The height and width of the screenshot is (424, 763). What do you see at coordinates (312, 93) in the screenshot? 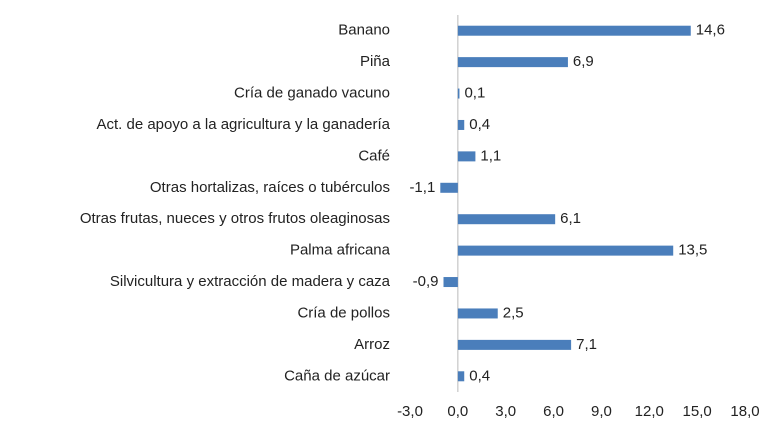
I see `category-label: Cría de ganado vacuno` at bounding box center [312, 93].